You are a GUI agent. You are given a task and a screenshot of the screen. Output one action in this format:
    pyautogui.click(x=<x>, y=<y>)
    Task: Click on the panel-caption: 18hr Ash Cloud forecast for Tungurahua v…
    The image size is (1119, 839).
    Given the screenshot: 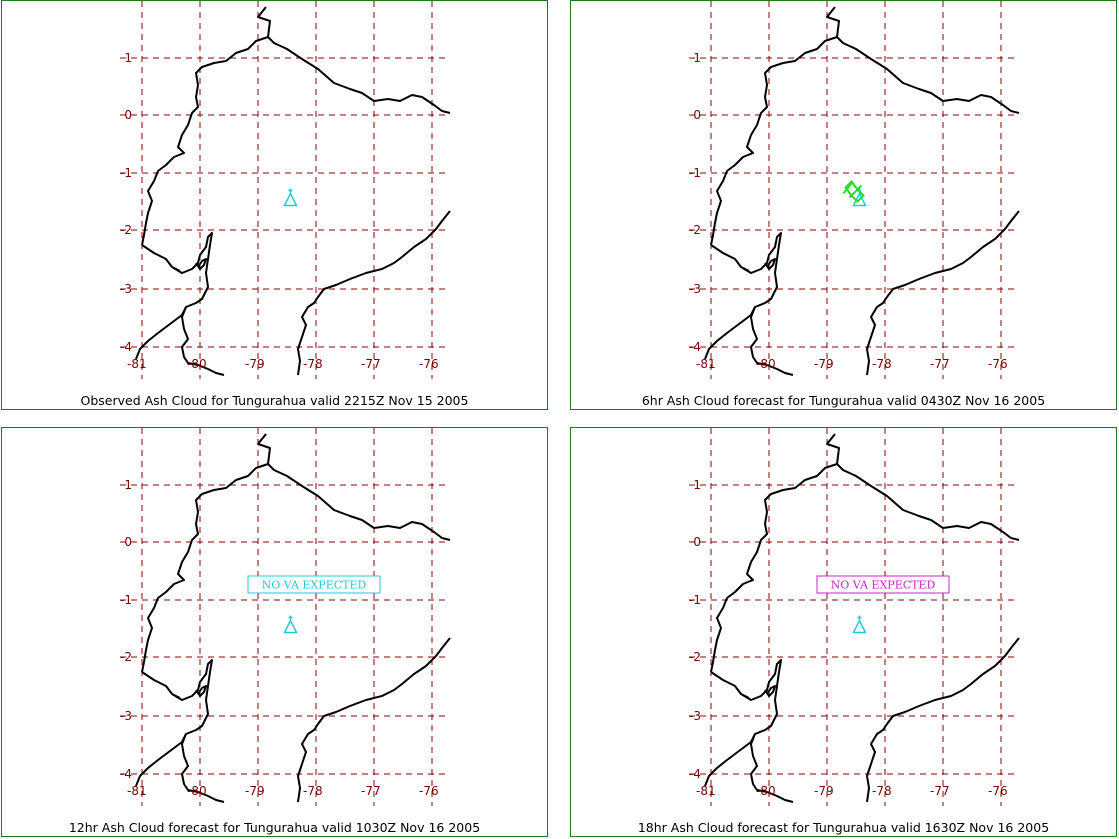 What is the action you would take?
    pyautogui.click(x=843, y=827)
    